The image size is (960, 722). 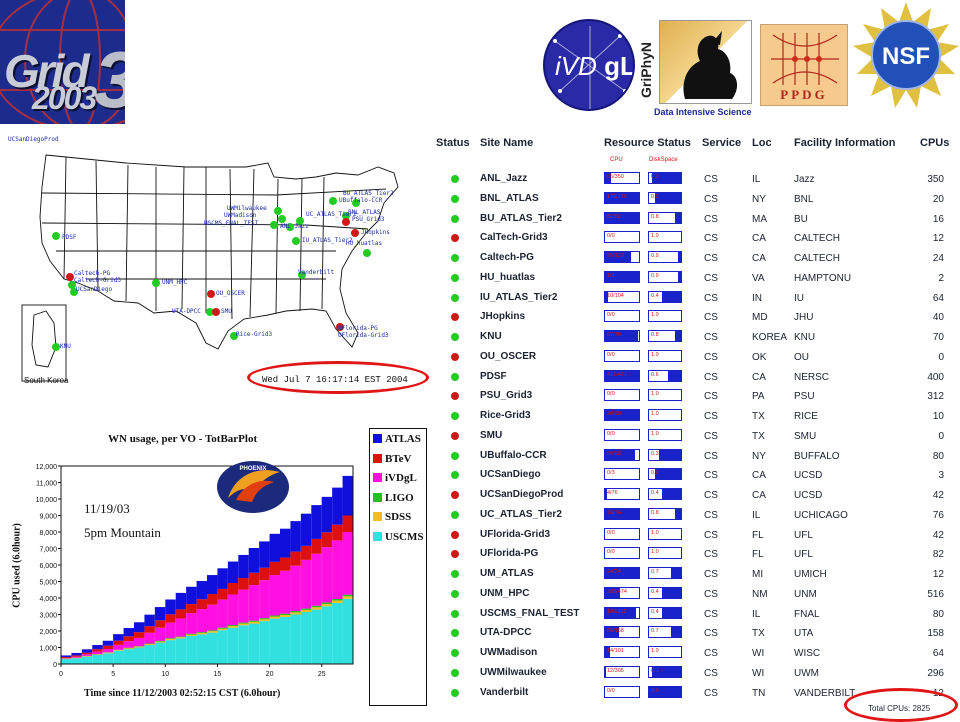 I want to click on site-name: HU_huatlas, so click(x=507, y=277).